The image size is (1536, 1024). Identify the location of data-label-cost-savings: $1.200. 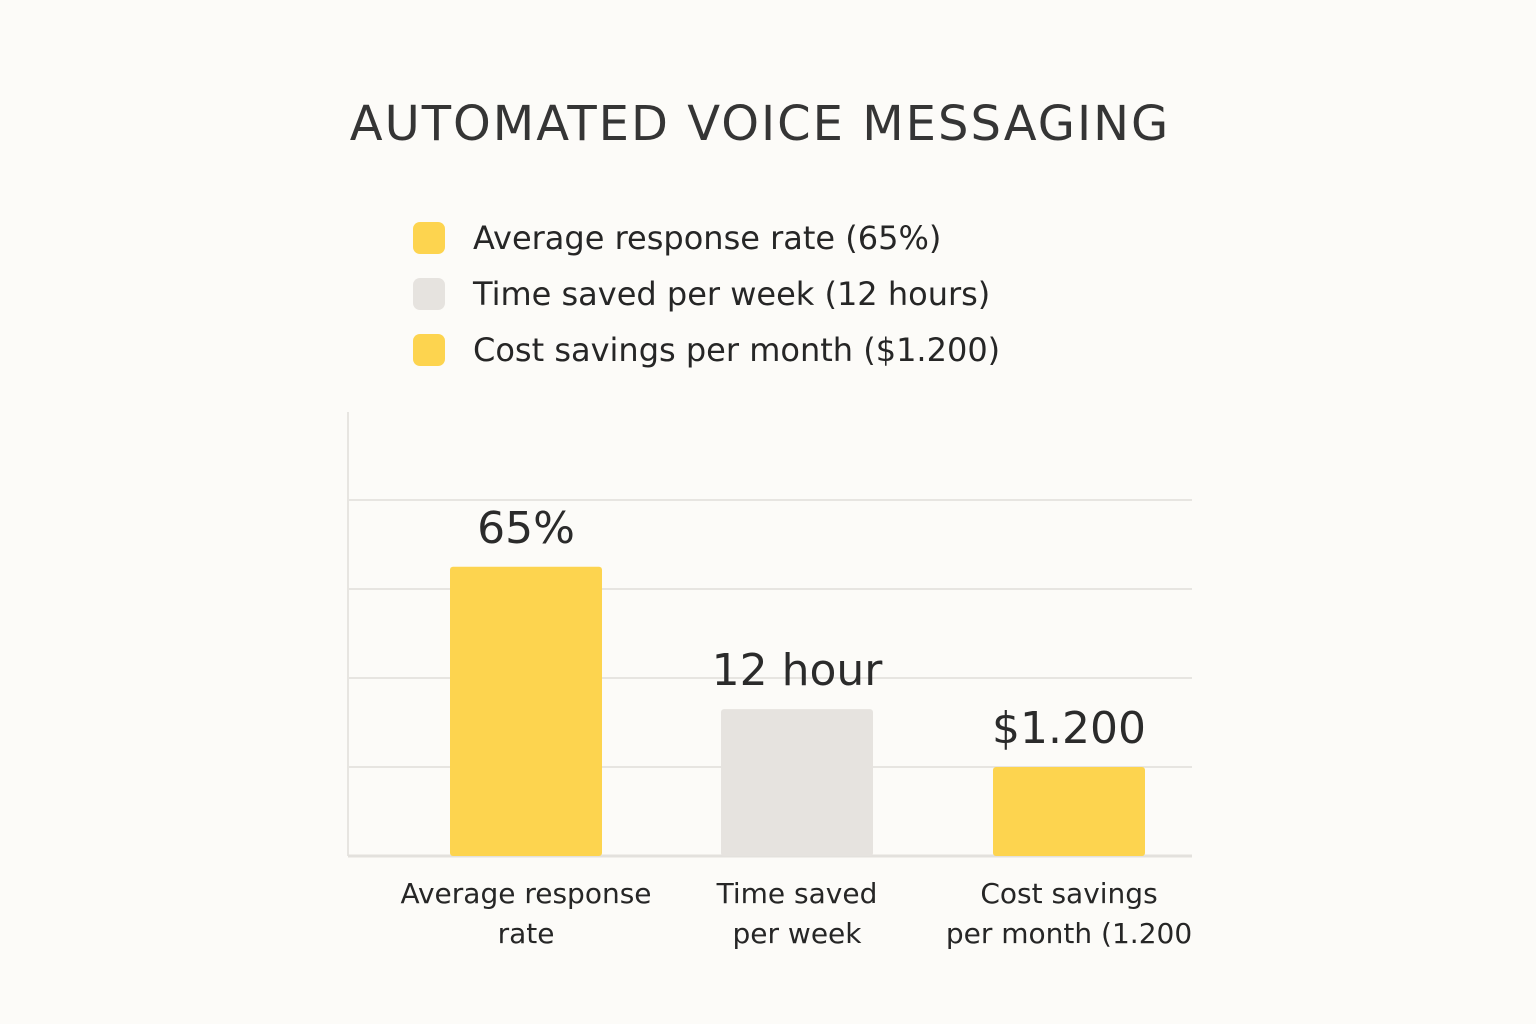
(1069, 728).